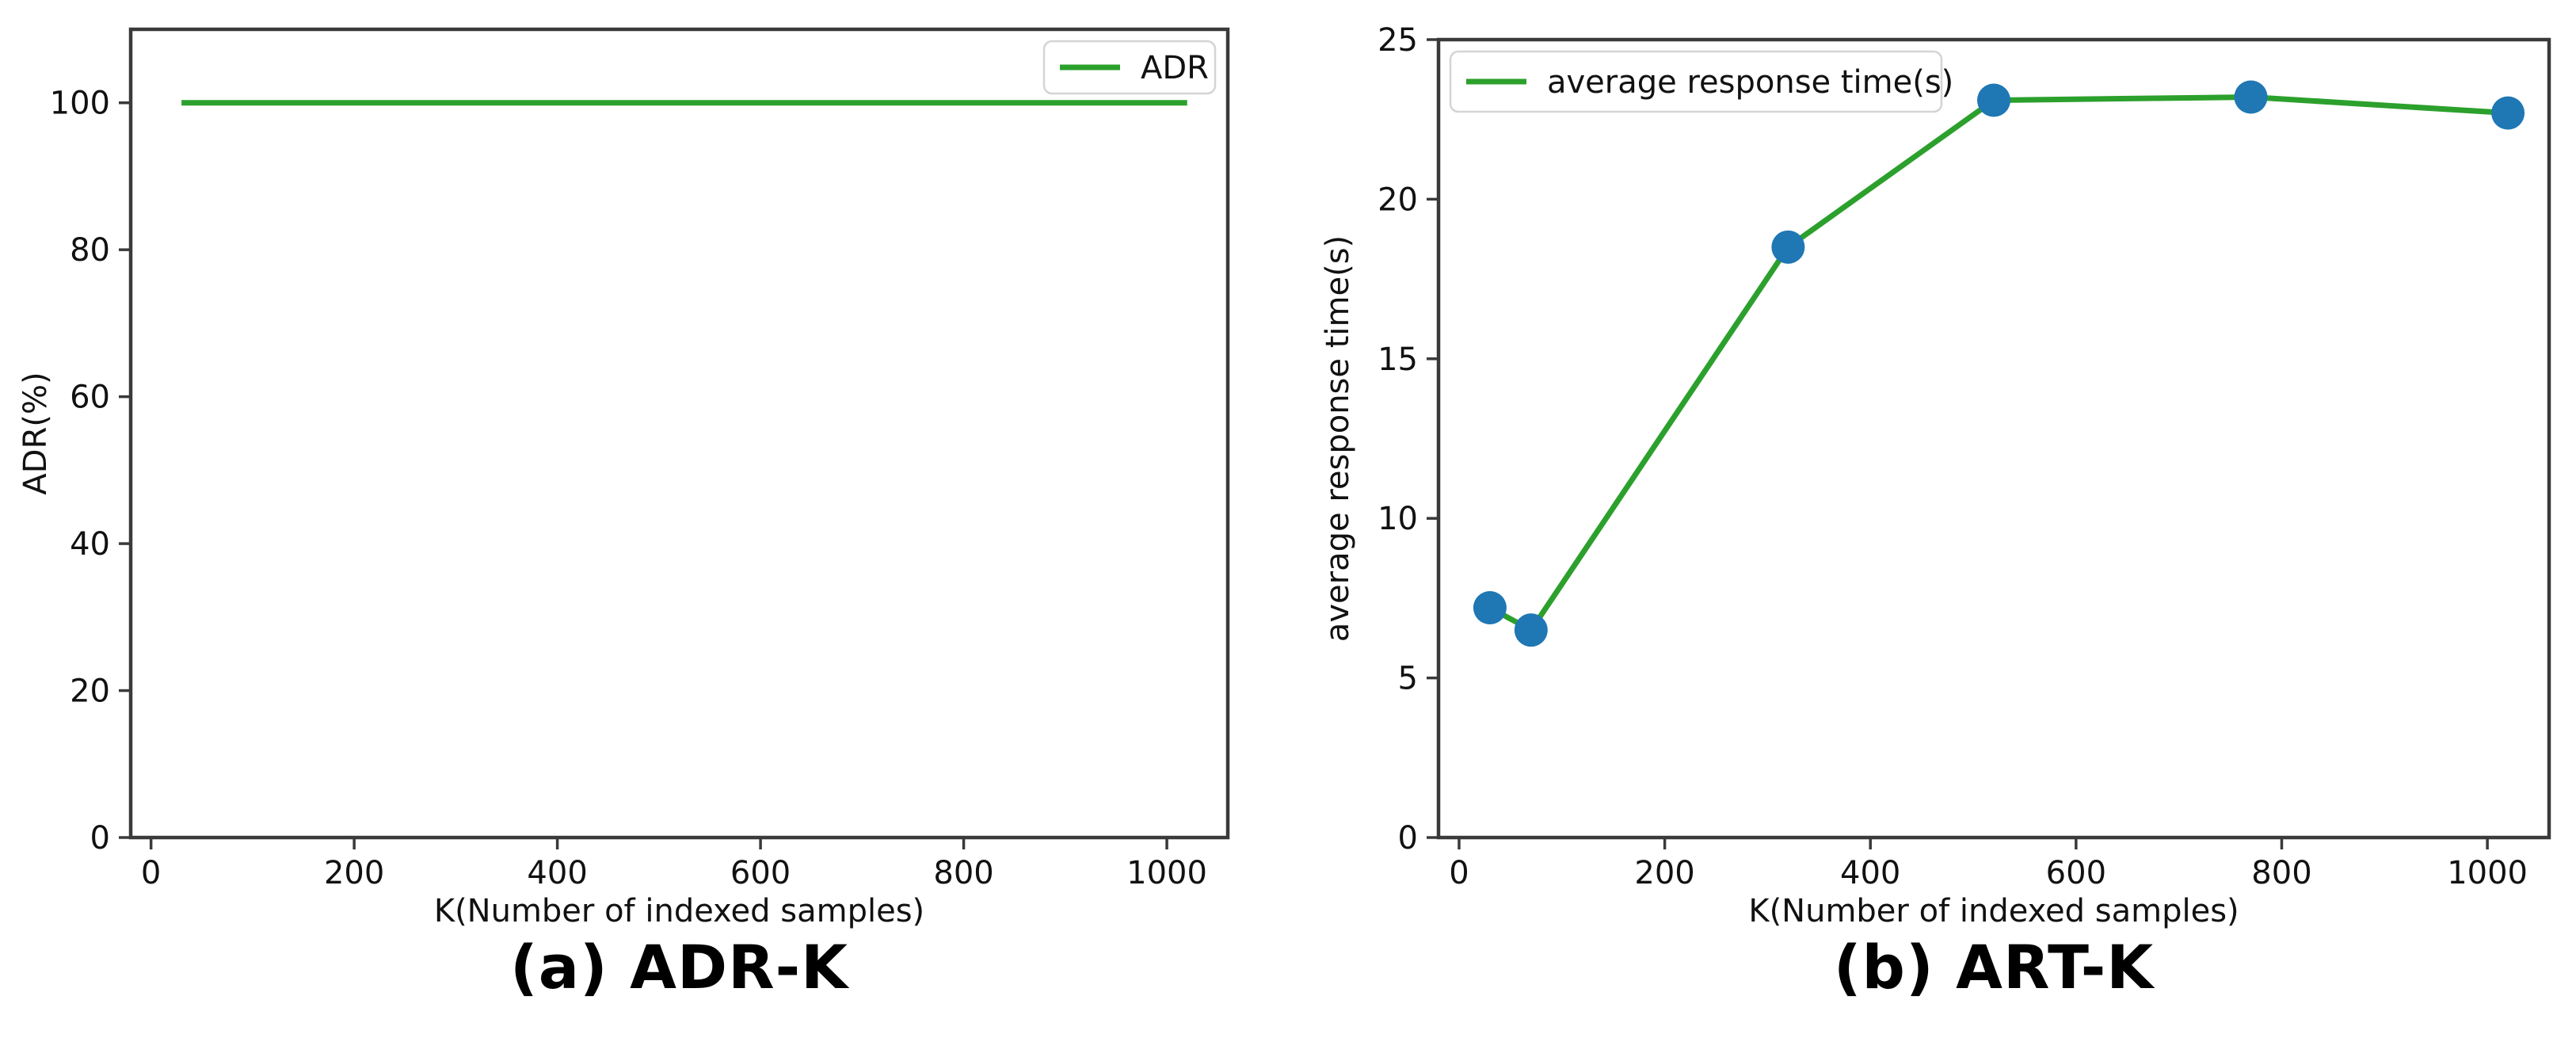 The width and height of the screenshot is (2576, 1038). Describe the element at coordinates (90, 544) in the screenshot. I see `y-tick-label: 40` at that location.